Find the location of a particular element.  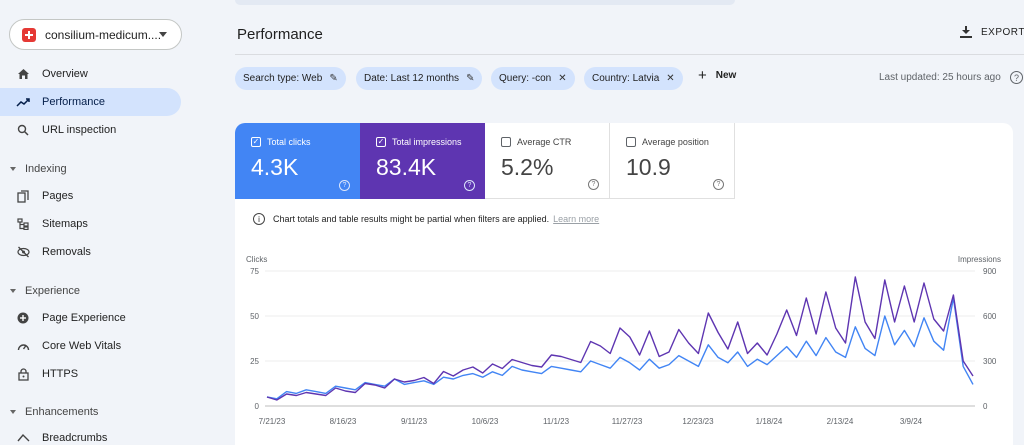

section-indexing: Indexing is located at coordinates (38, 169).